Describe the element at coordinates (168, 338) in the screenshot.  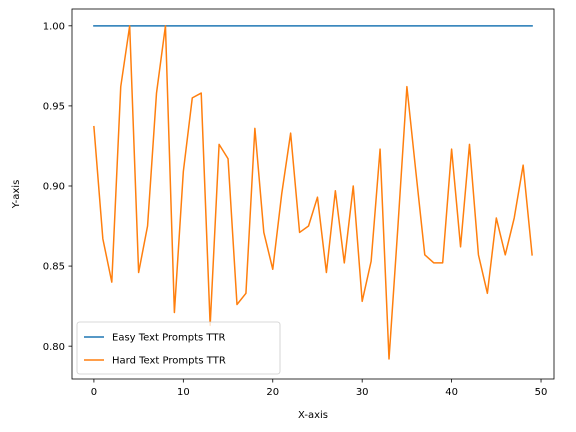
I see `legend-label: Easy Text Prompts TTR` at that location.